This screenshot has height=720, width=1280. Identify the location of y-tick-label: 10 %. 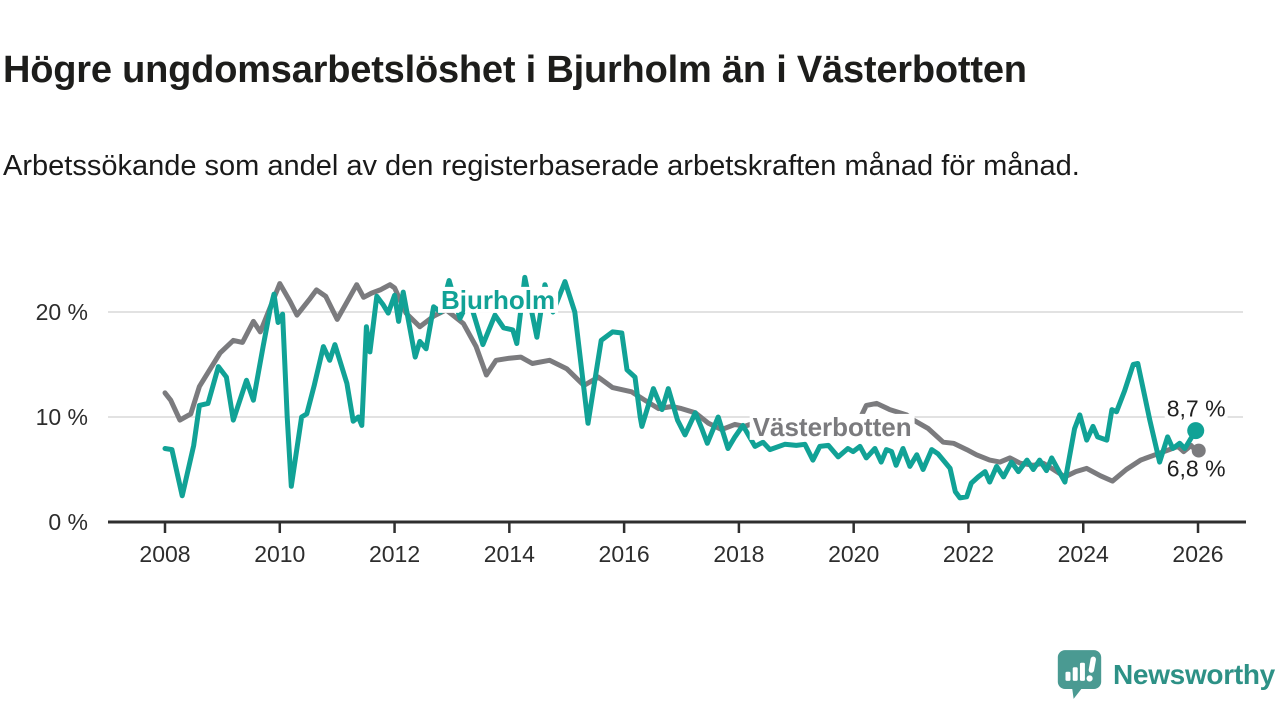
(62, 417).